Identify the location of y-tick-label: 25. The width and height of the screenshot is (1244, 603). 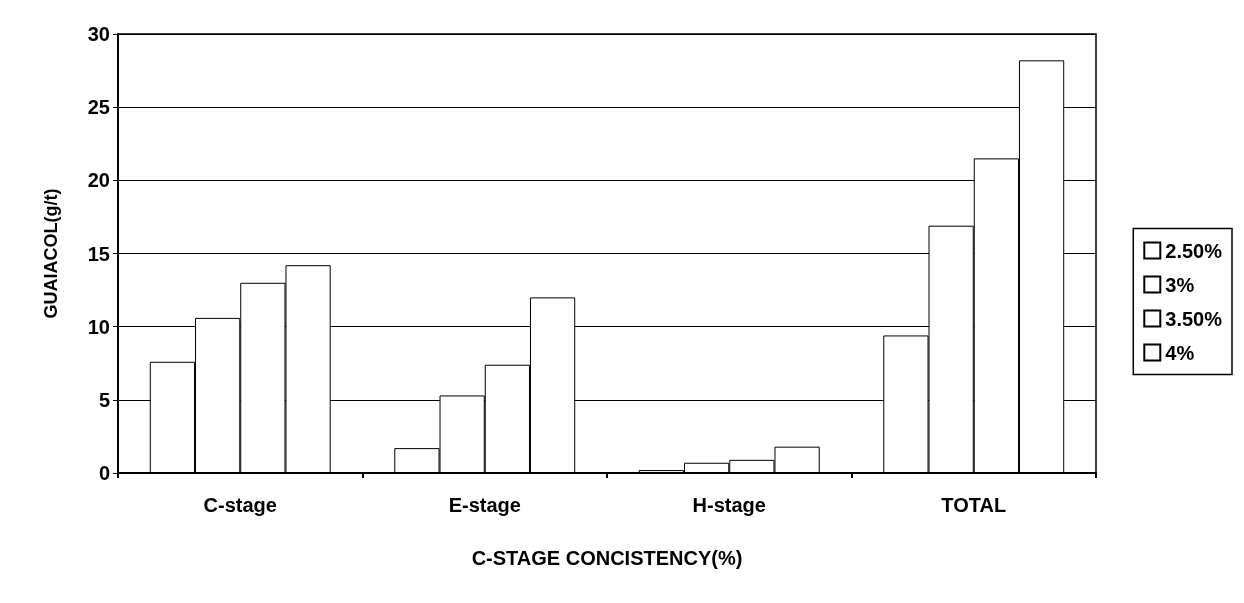
(98, 107).